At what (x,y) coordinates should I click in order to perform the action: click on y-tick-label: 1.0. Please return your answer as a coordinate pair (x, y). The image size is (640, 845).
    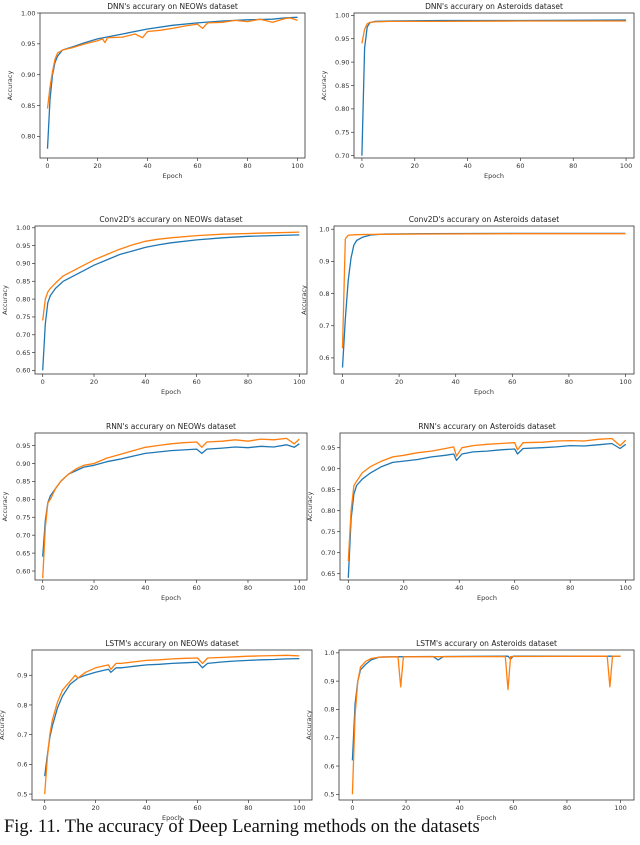
    Looking at the image, I should click on (329, 653).